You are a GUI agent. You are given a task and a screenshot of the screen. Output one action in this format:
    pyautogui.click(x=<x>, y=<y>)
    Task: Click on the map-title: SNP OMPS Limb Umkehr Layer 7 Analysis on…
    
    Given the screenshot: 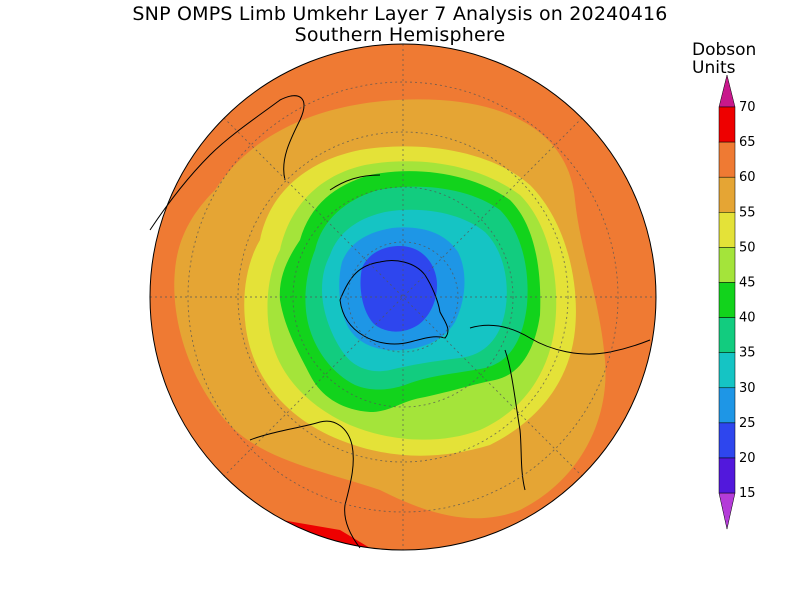 What is the action you would take?
    pyautogui.click(x=400, y=14)
    